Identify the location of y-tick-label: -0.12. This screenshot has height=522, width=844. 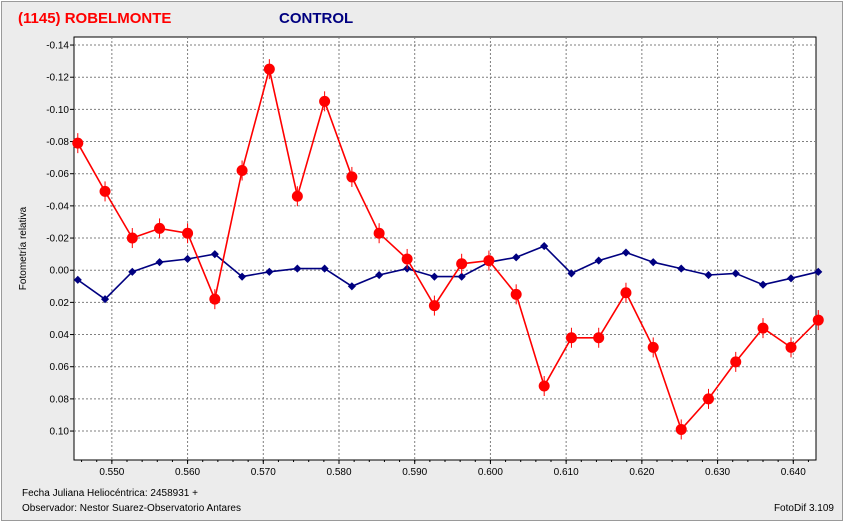
(57, 78).